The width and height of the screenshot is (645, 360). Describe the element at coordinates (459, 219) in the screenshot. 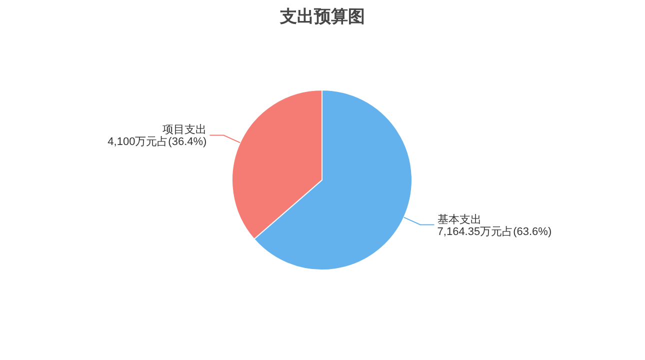

I see `slice-label: 基本支出` at that location.